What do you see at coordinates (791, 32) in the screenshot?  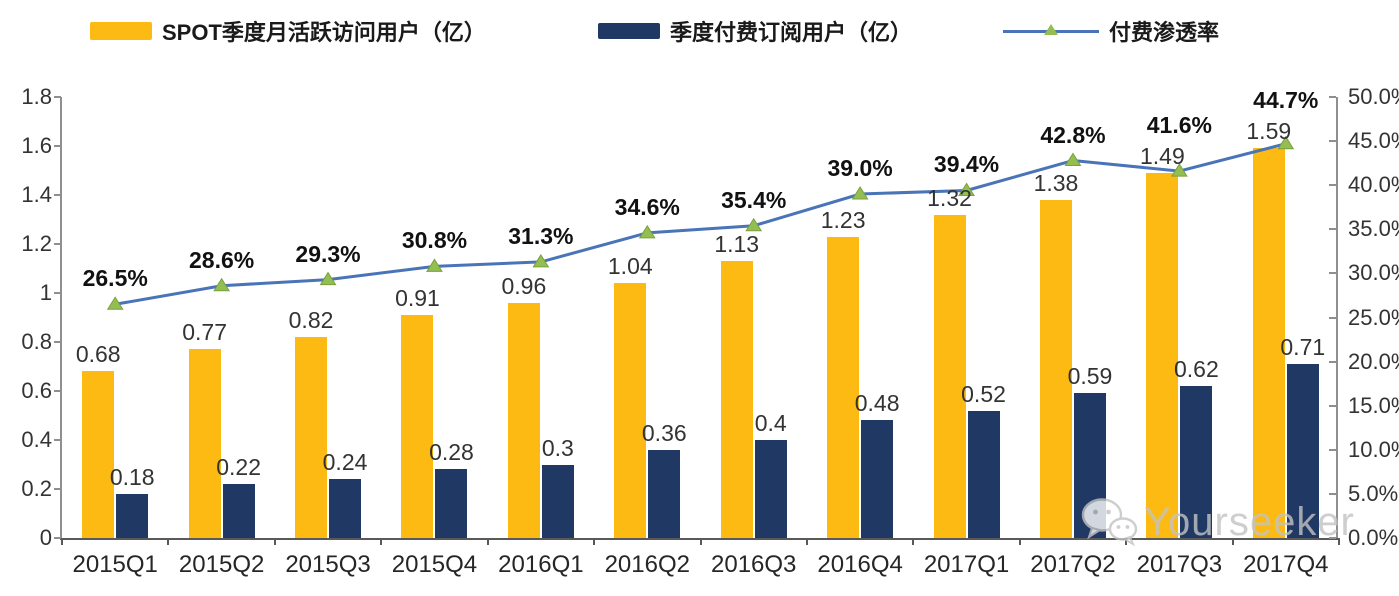 I see `legend-label-subs: 季度付费订阅用户（亿）` at bounding box center [791, 32].